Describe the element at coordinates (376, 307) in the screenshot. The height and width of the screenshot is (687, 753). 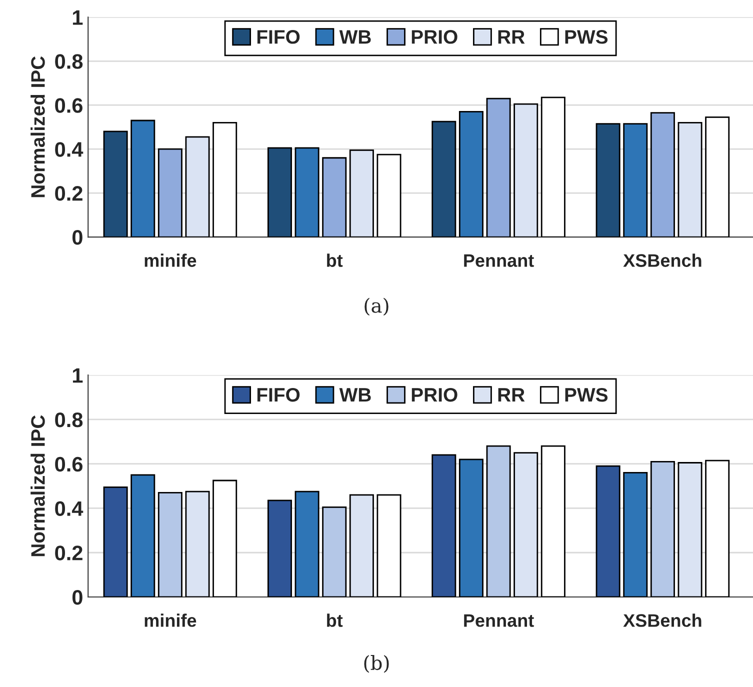
I see `text: (a)` at that location.